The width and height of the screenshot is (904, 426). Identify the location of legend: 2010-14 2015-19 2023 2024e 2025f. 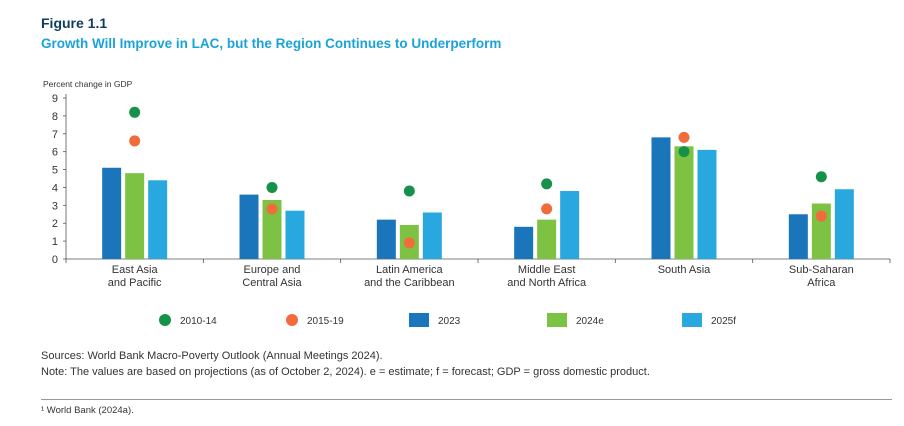
(447, 320).